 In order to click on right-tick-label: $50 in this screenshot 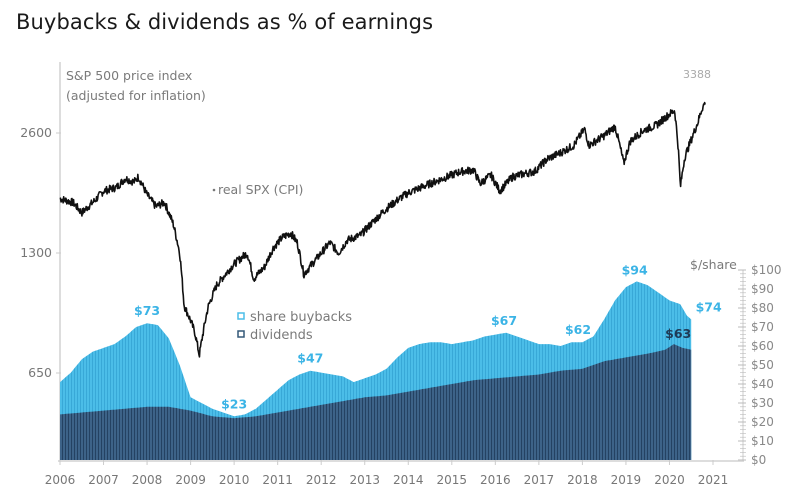, I will do `click(762, 365)`.